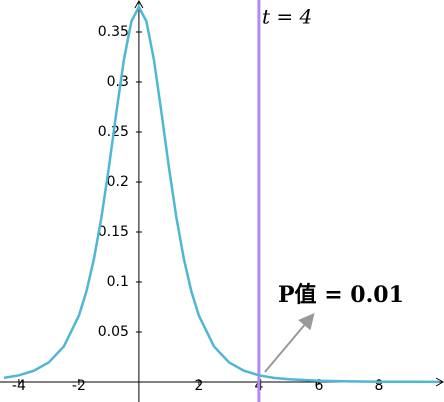 This screenshot has width=444, height=402. I want to click on annotation: P值 = 0.01, so click(341, 295).